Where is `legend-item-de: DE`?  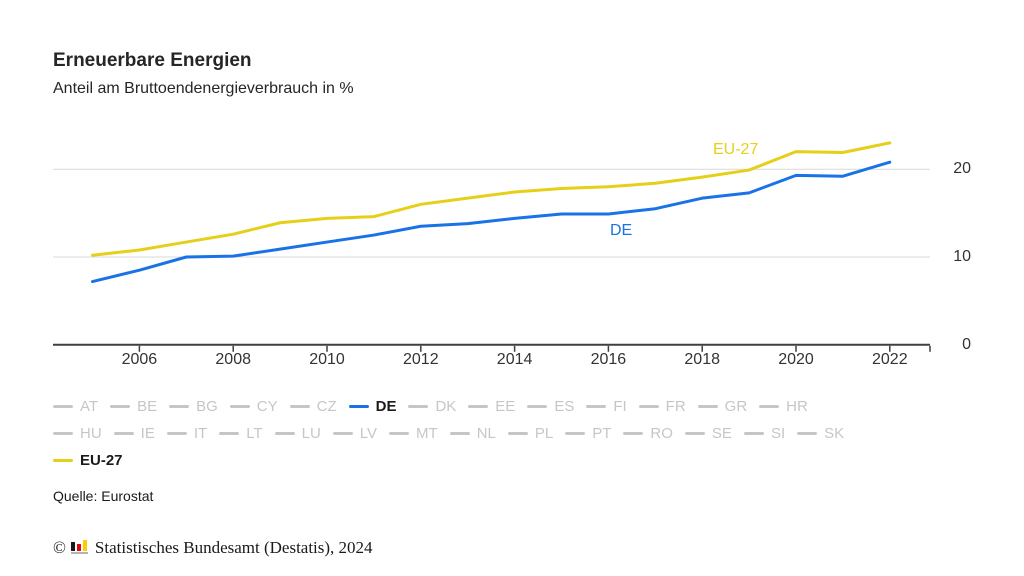 legend-item-de: DE is located at coordinates (372, 406).